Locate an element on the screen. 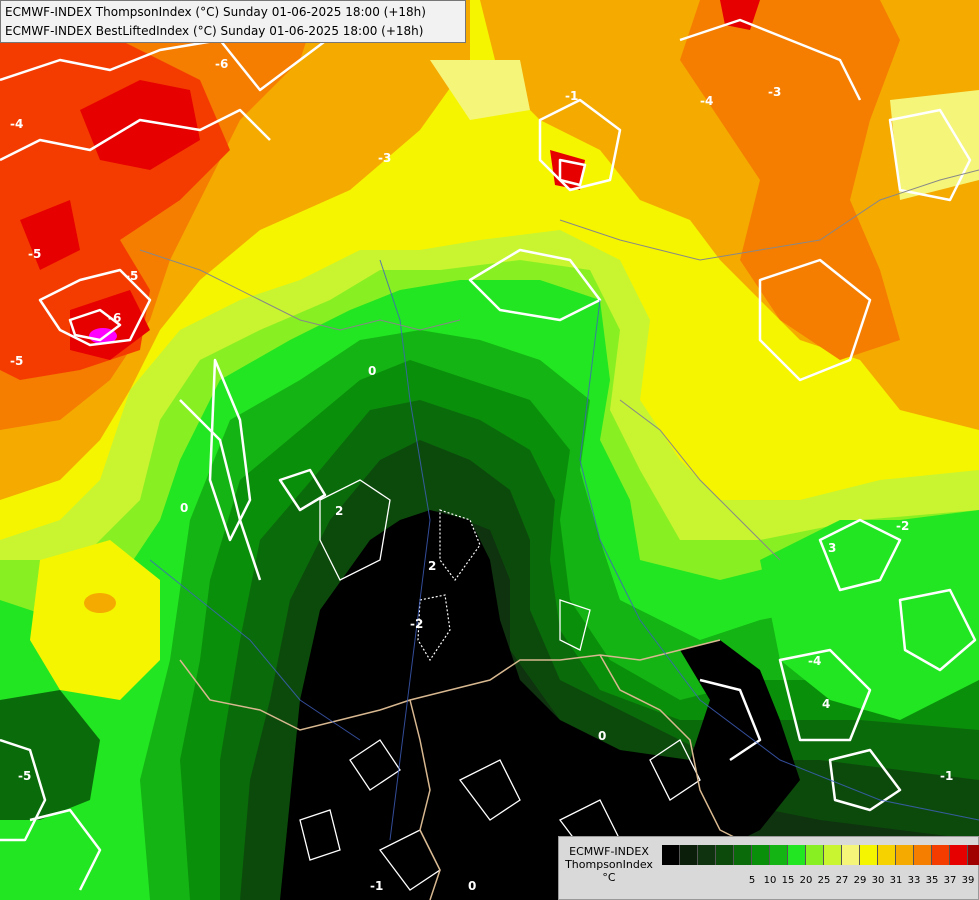 The image size is (979, 900). field-green-east is located at coordinates (869, 615).